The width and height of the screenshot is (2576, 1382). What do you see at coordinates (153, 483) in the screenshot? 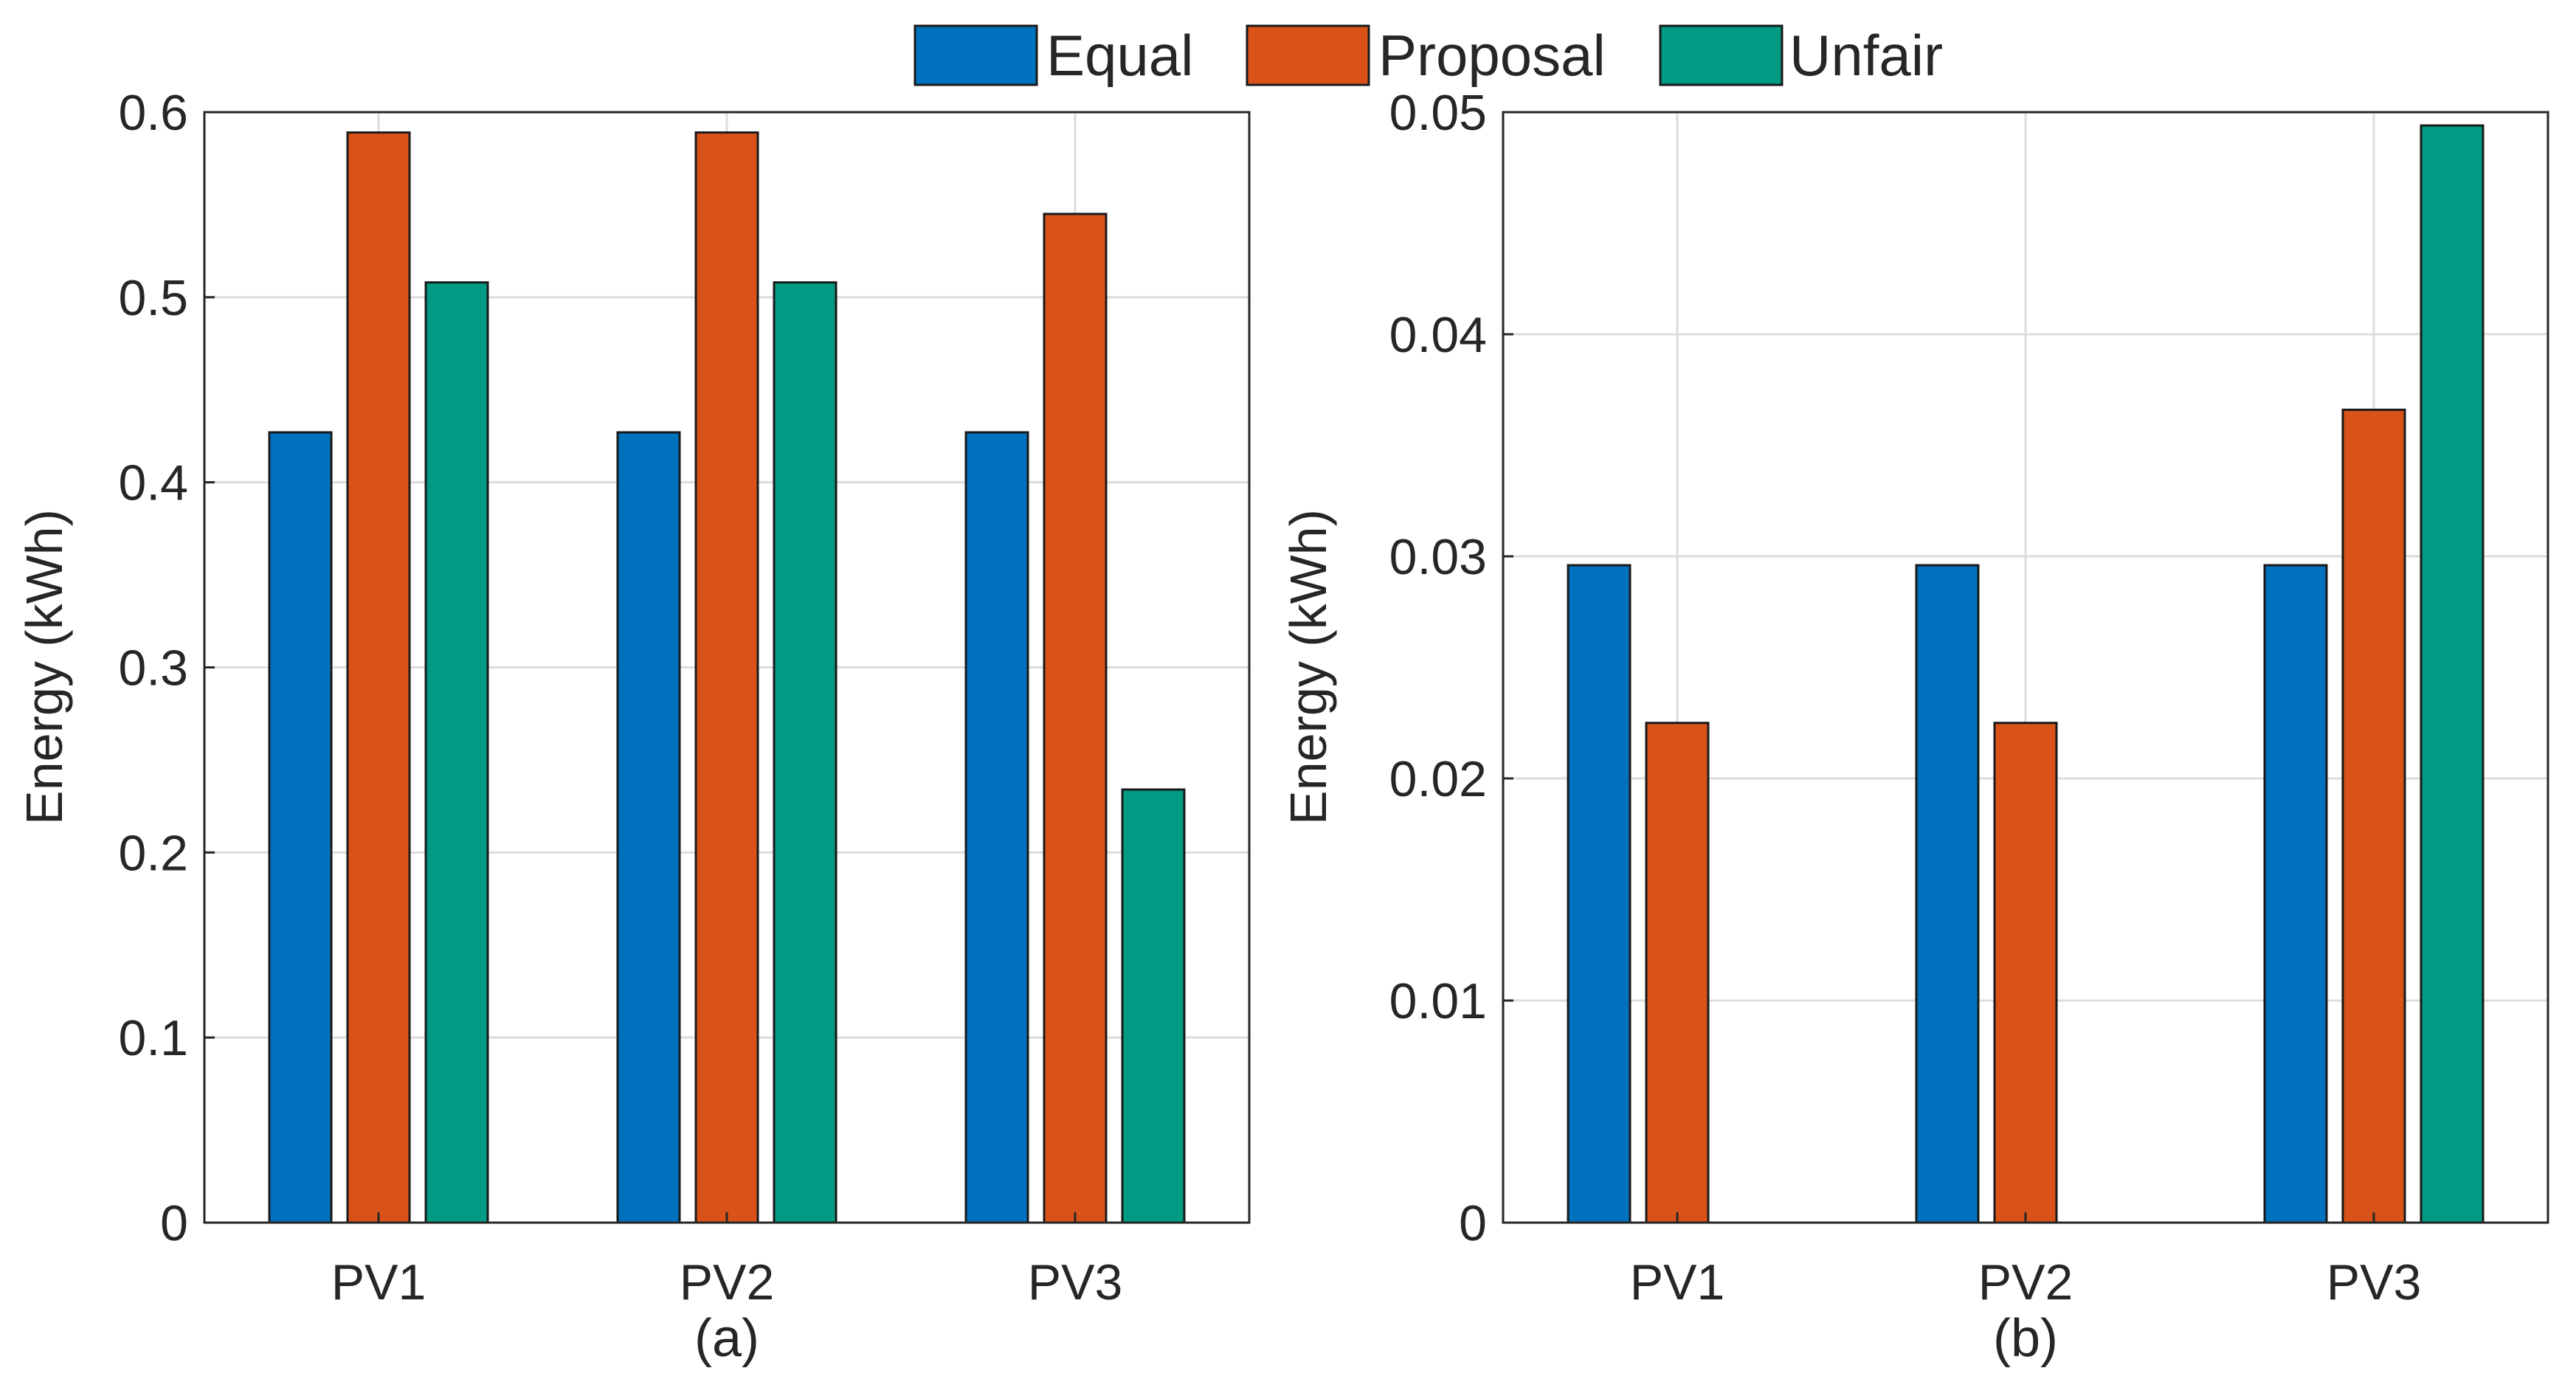
I see `chart-a-ytick-label: 0.4` at bounding box center [153, 483].